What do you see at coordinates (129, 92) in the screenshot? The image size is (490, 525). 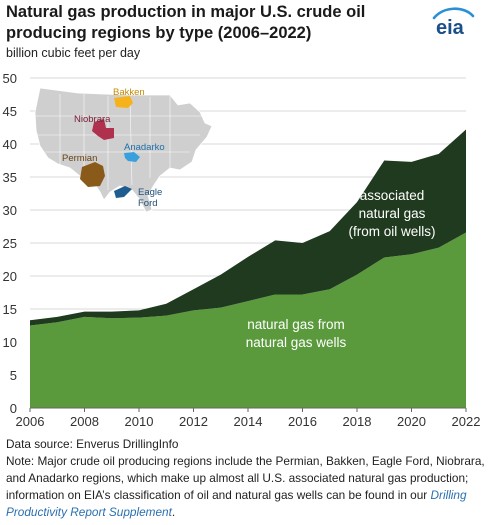 I see `map-label-bakken: Bakken` at bounding box center [129, 92].